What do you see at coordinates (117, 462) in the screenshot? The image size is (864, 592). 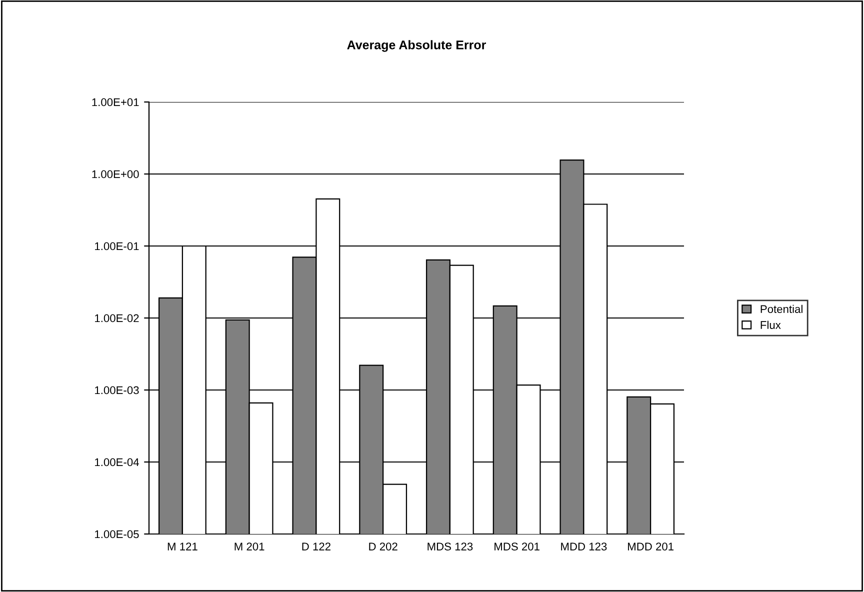 I see `y-tick-label: 1.00E-04` at bounding box center [117, 462].